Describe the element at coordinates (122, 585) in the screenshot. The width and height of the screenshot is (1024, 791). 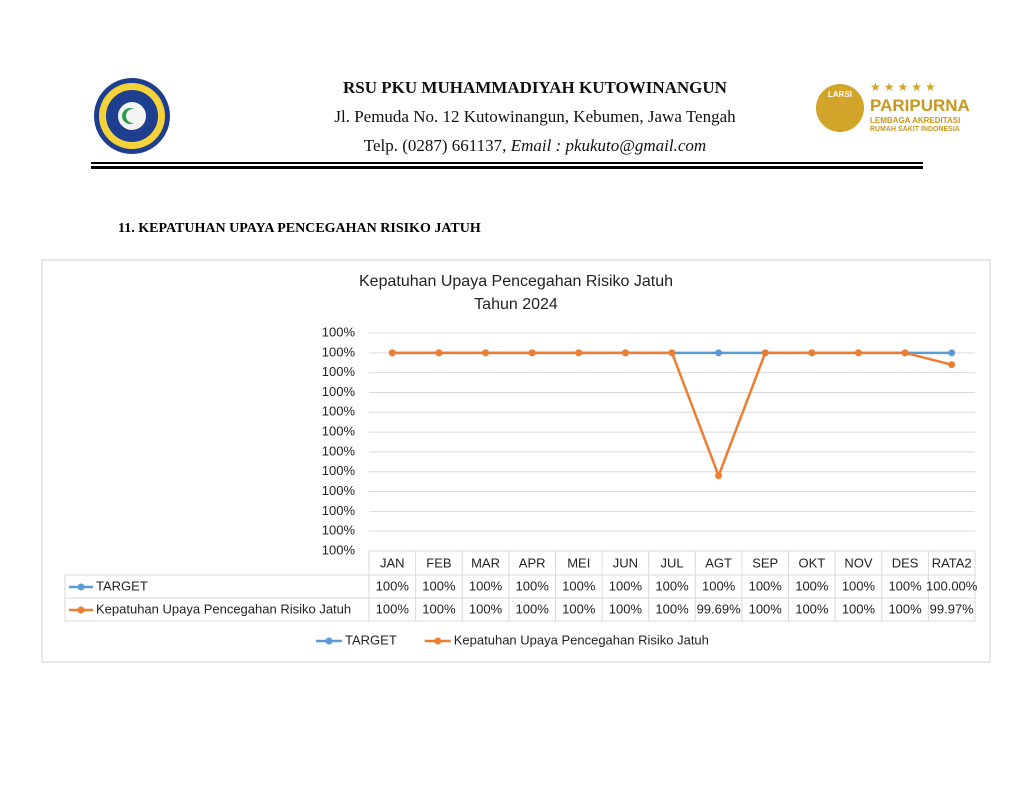
I see `row-label: TARGET` at that location.